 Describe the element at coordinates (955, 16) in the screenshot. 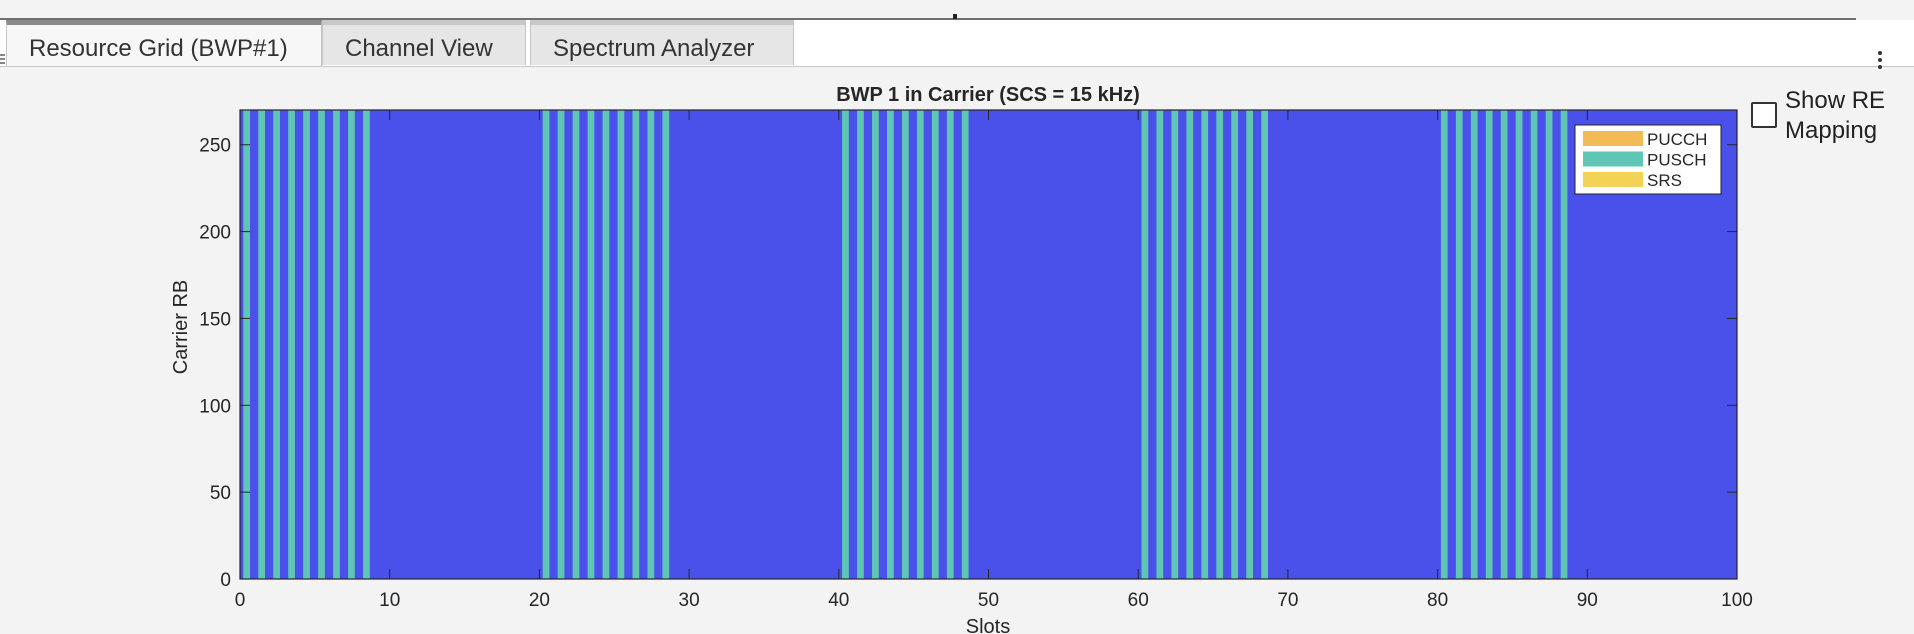

I see `top-marker` at that location.